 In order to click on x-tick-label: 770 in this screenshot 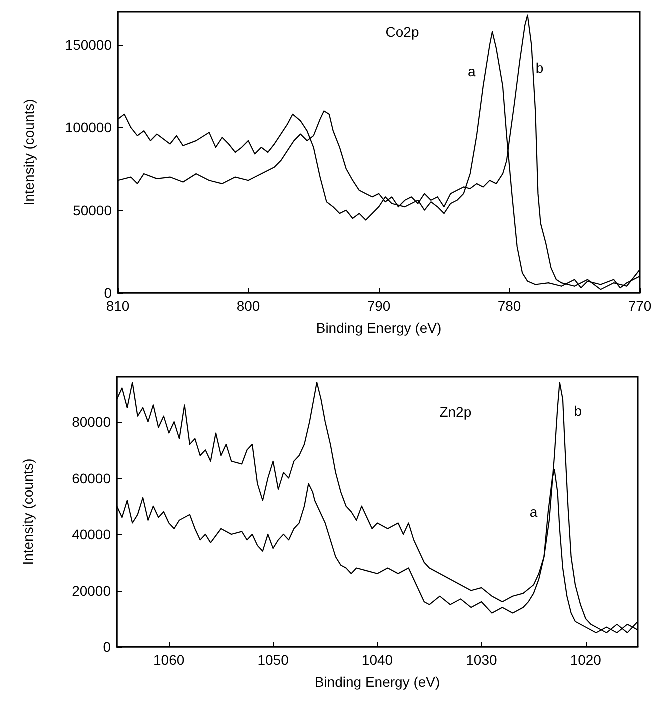, I will do `click(640, 306)`.